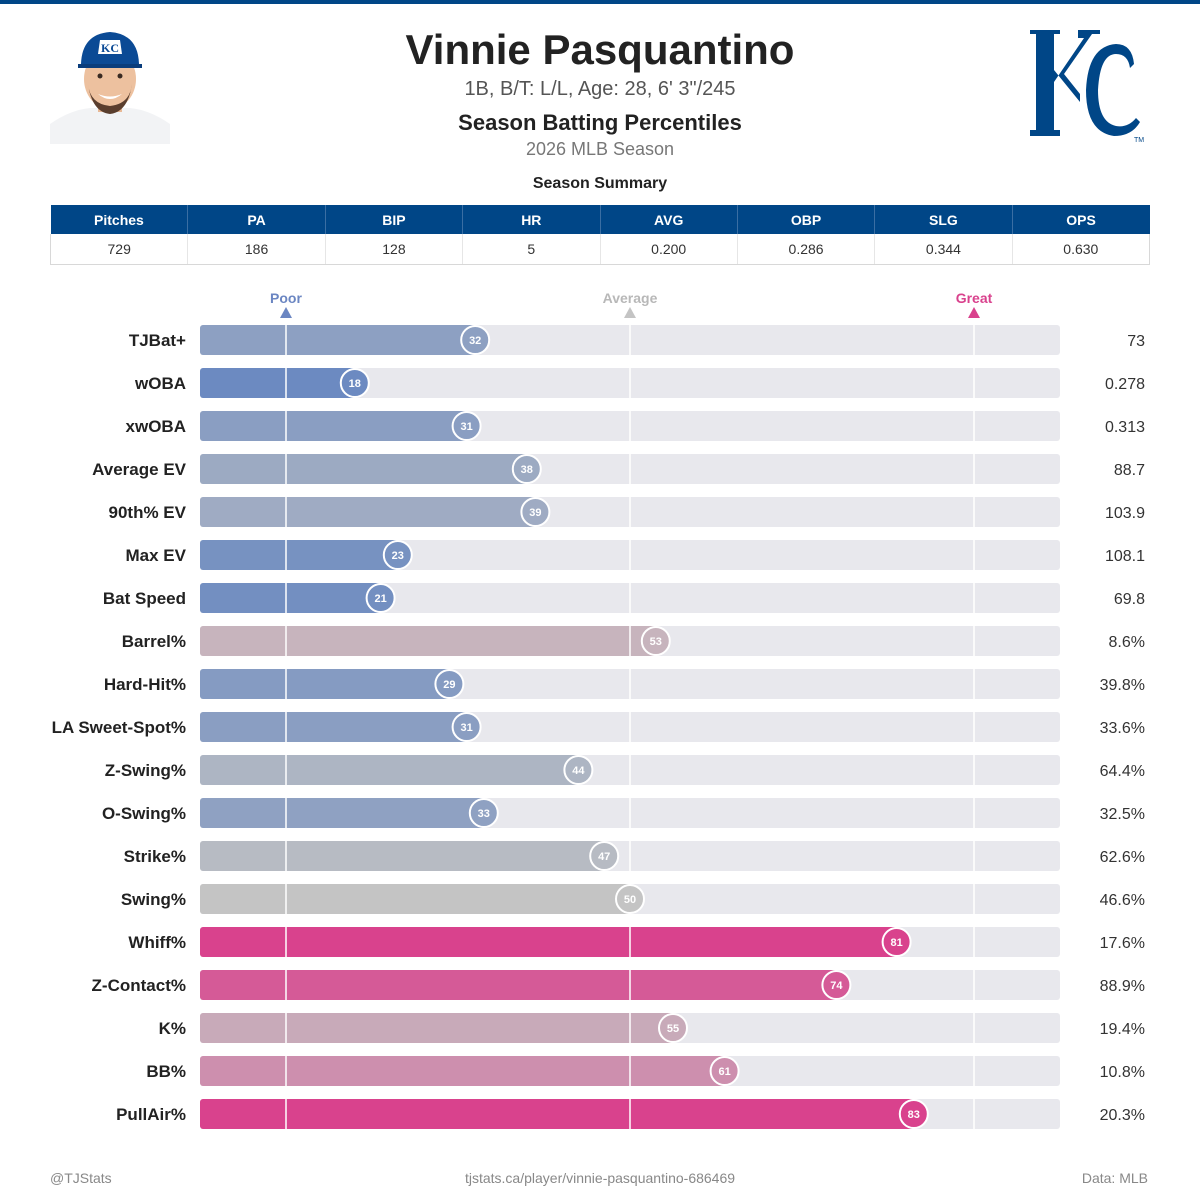 Image resolution: width=1200 pixels, height=1200 pixels. Describe the element at coordinates (1122, 1029) in the screenshot. I see `metric-value: 19.4%` at that location.